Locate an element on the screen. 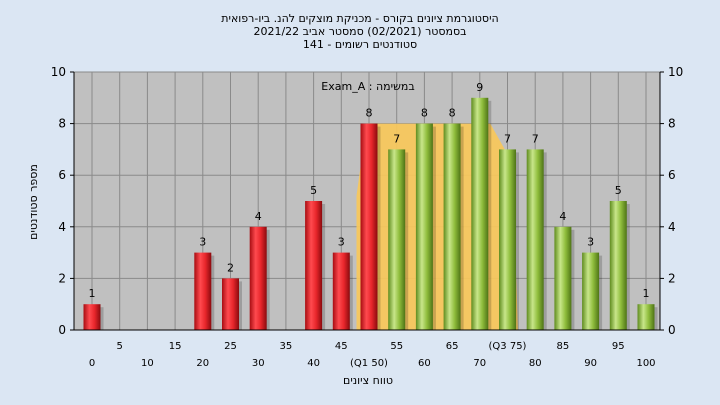 The width and height of the screenshot is (720, 405). x-tick-label: 15 is located at coordinates (175, 346).